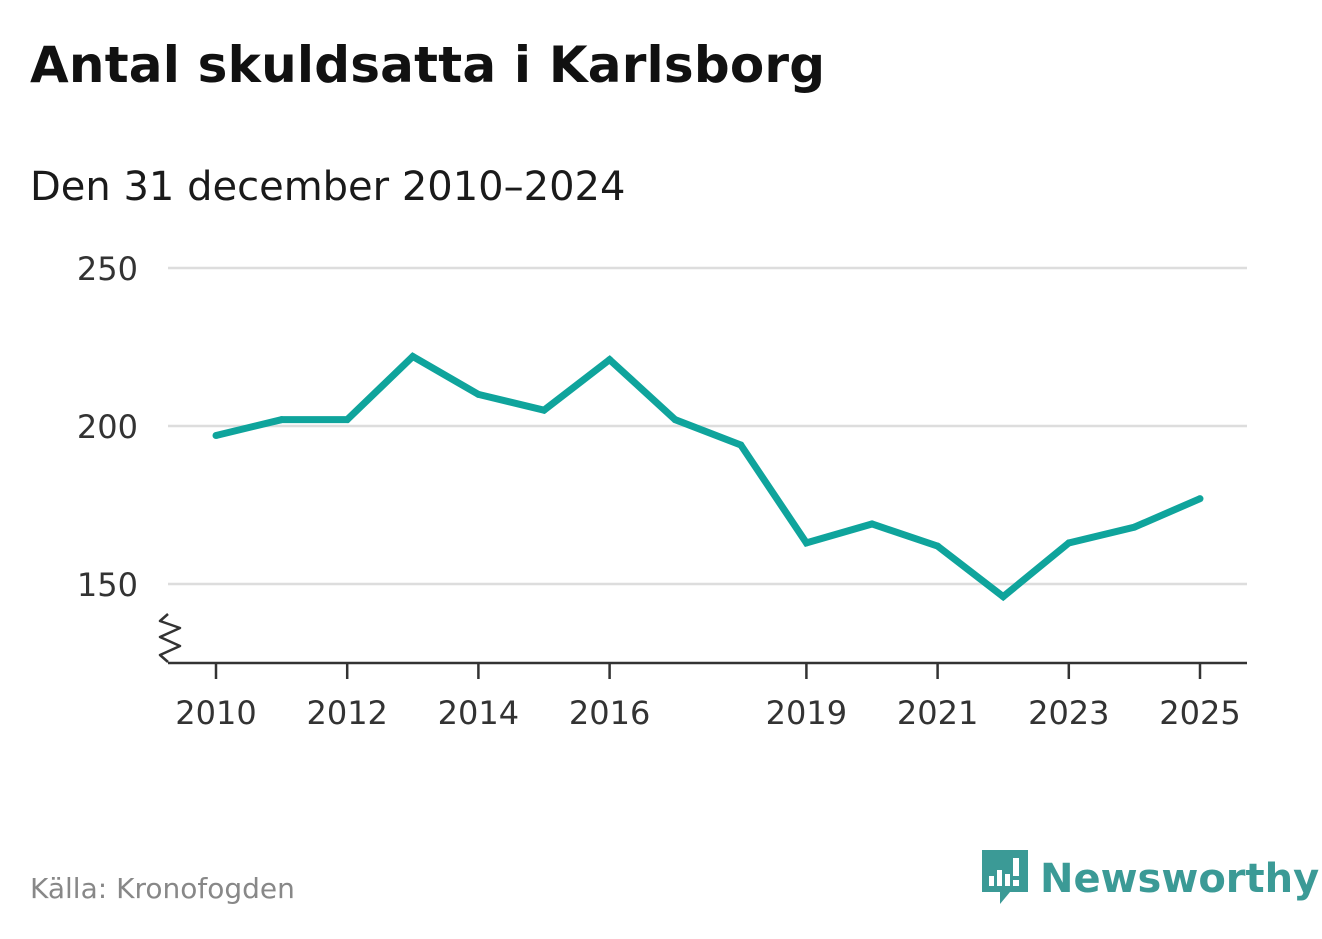 The height and width of the screenshot is (939, 1322). I want to click on x-tick-label: 2010, so click(215, 713).